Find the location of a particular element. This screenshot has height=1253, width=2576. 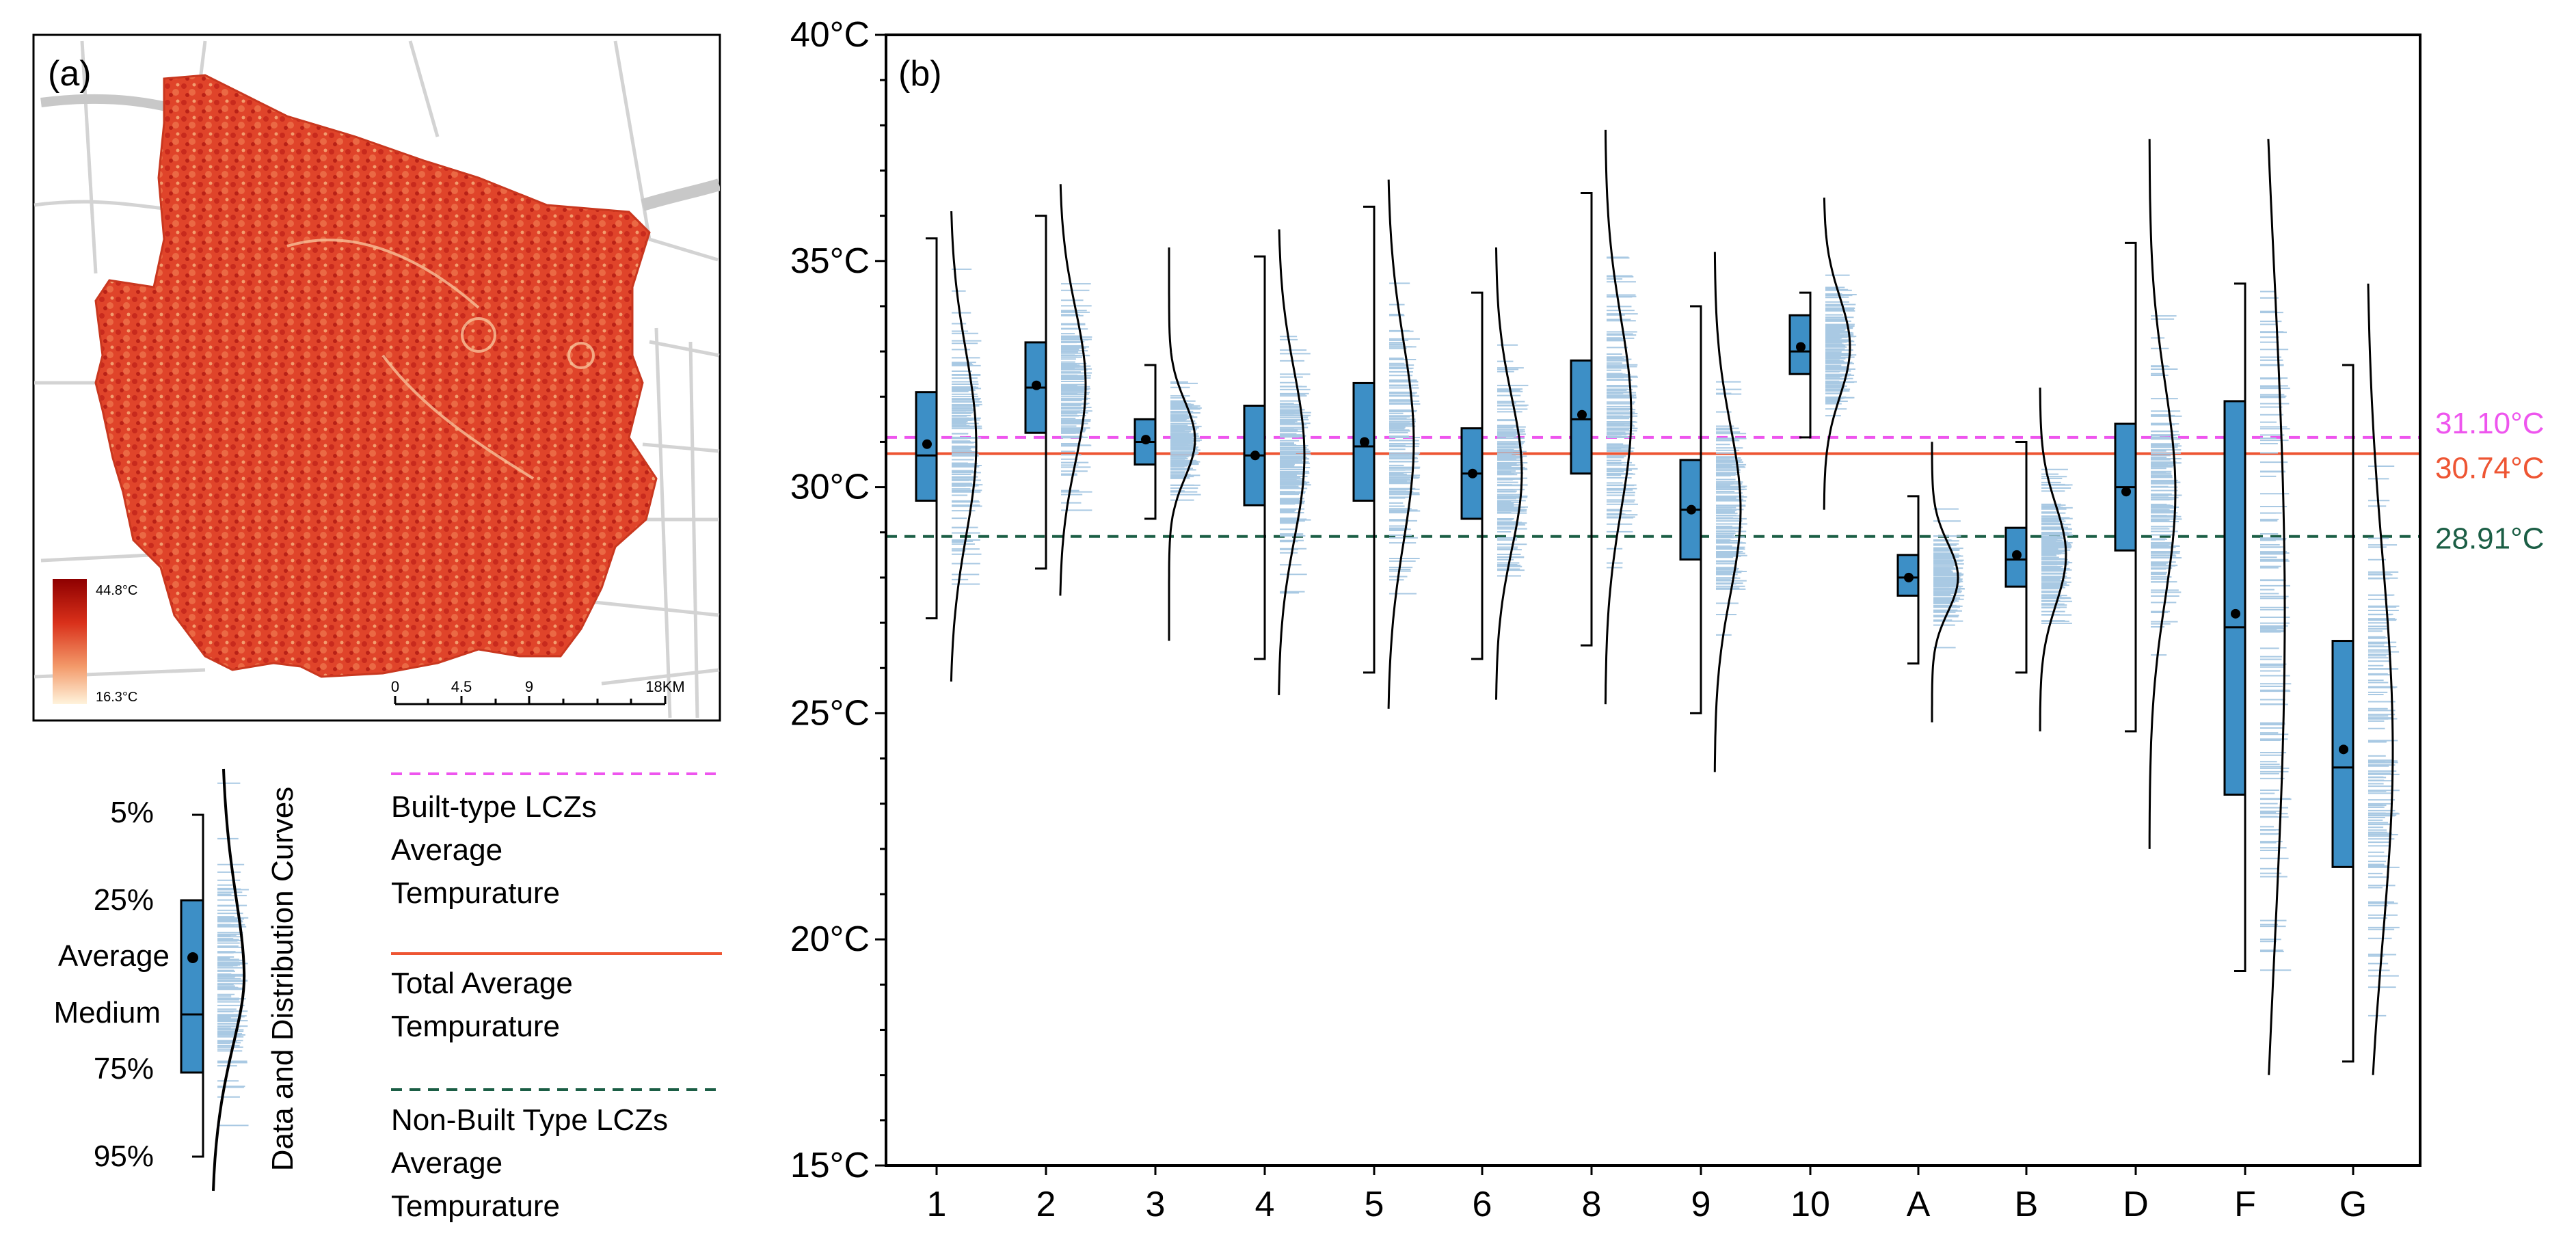

key-label-p95: 95% is located at coordinates (124, 1156).